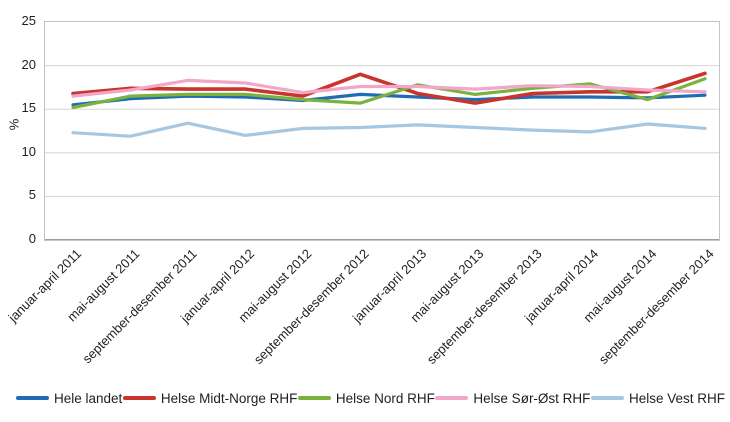 The width and height of the screenshot is (730, 422). I want to click on y-tick-label-10: 10, so click(28, 151).